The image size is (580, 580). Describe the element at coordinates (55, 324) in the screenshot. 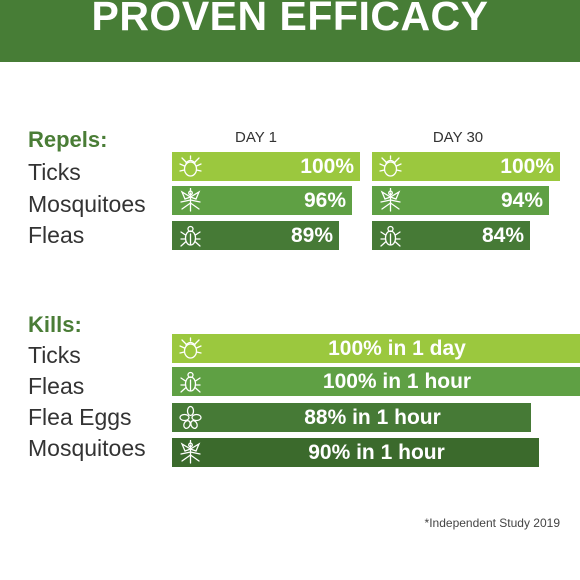

I see `kills-section-title: Kills:` at that location.